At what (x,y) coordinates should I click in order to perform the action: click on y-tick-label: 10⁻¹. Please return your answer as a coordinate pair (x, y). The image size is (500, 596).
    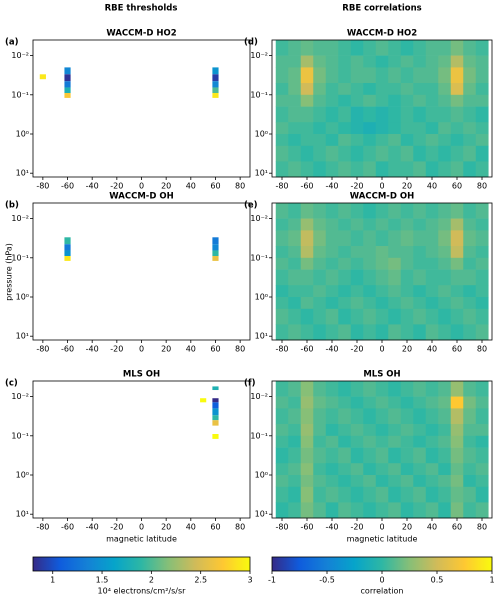
    Looking at the image, I should click on (259, 435).